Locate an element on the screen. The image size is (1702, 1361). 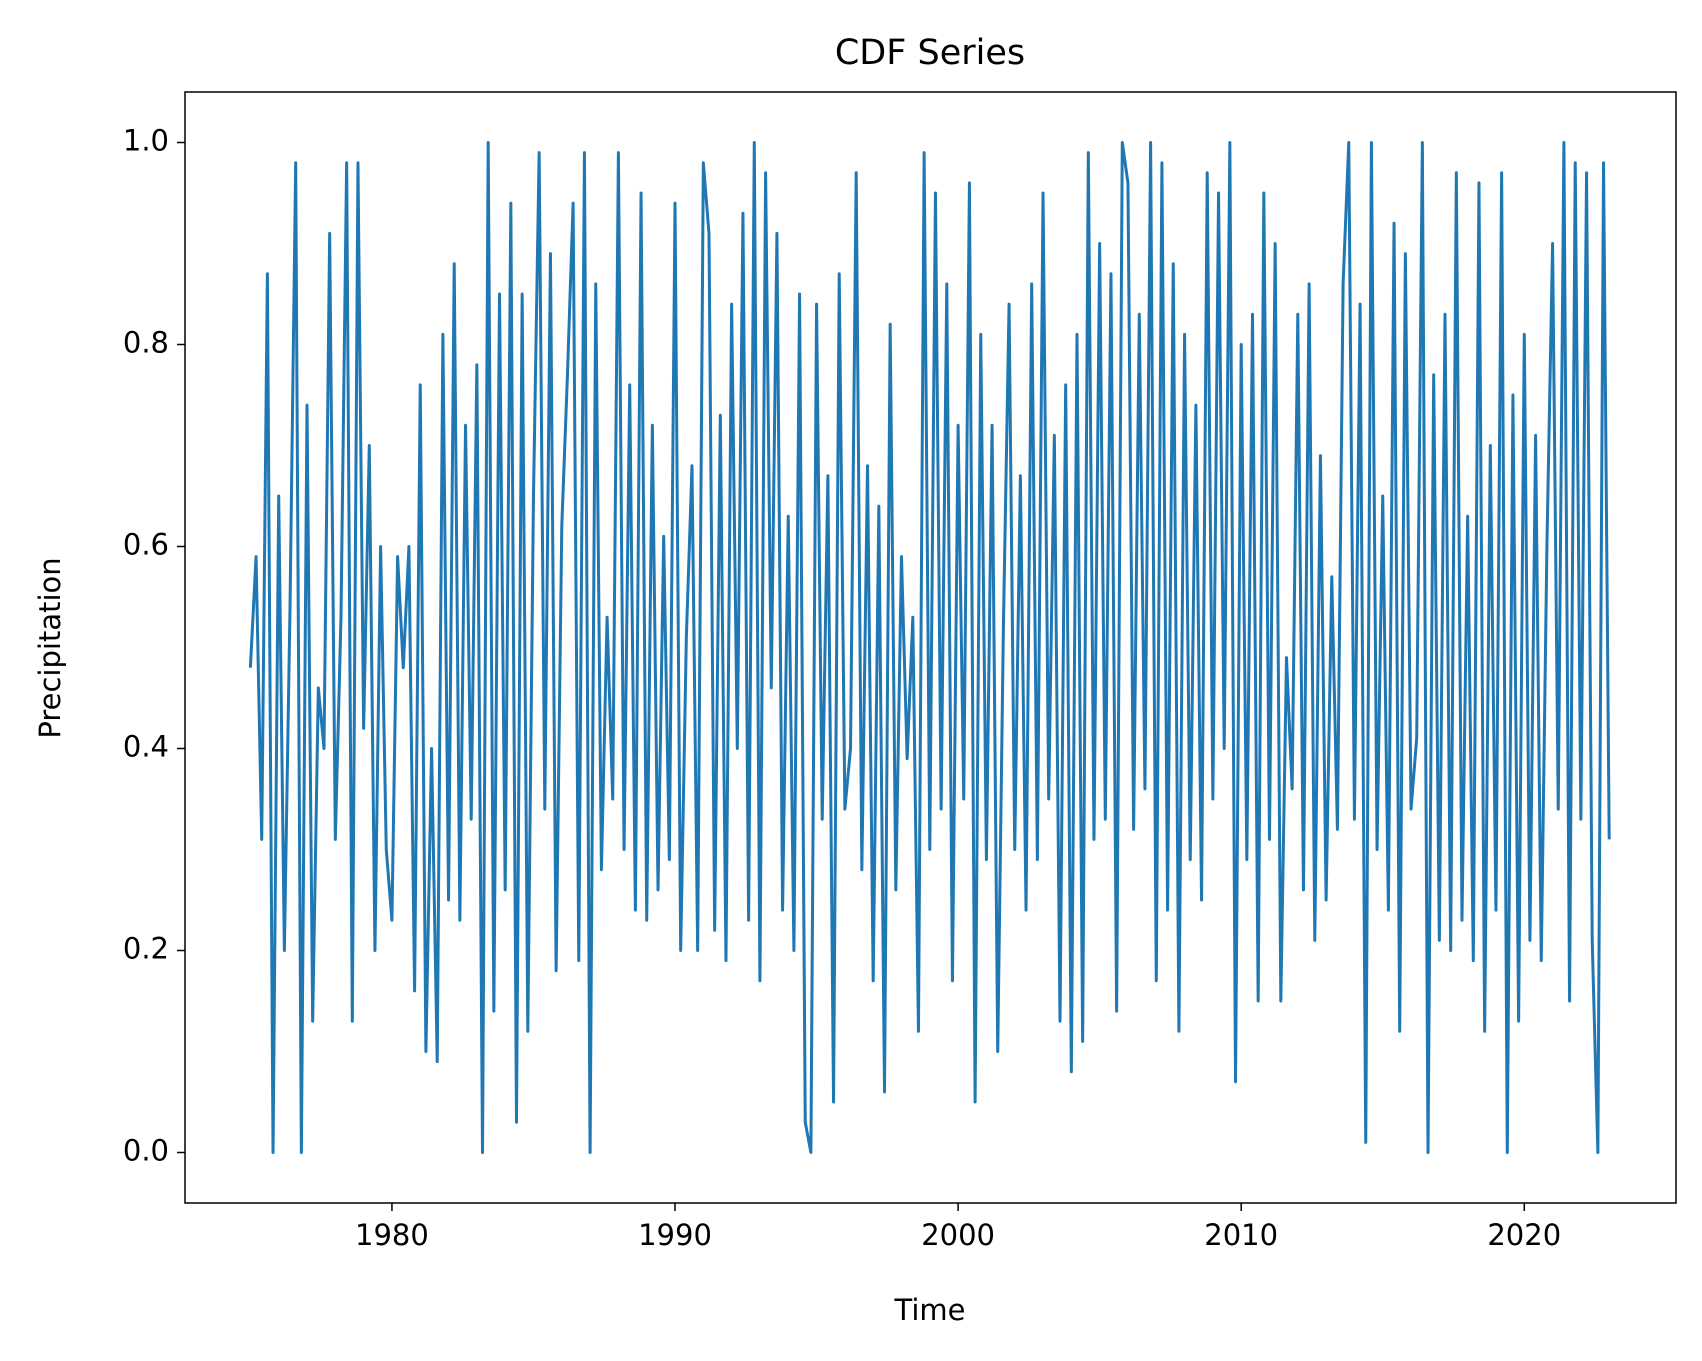
chart-title: CDF Series is located at coordinates (930, 53).